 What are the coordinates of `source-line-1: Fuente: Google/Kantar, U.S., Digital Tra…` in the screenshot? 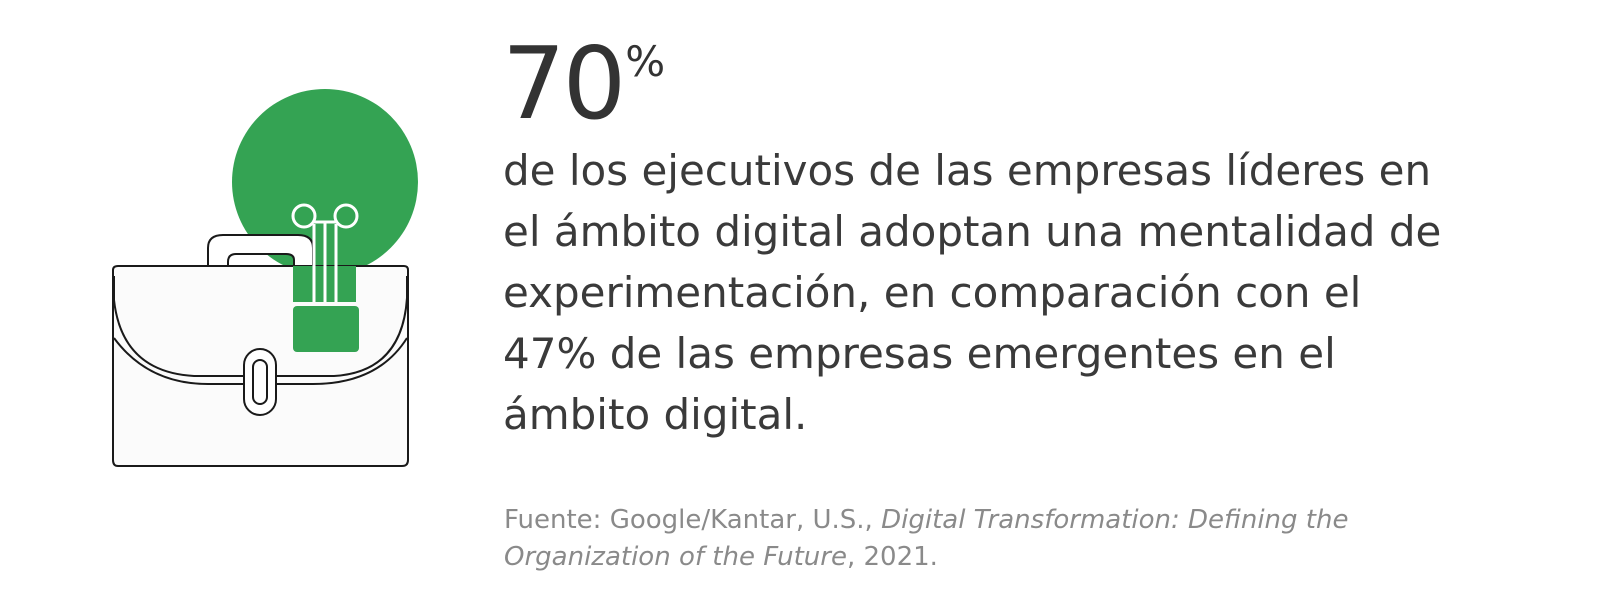 It's located at (1004, 520).